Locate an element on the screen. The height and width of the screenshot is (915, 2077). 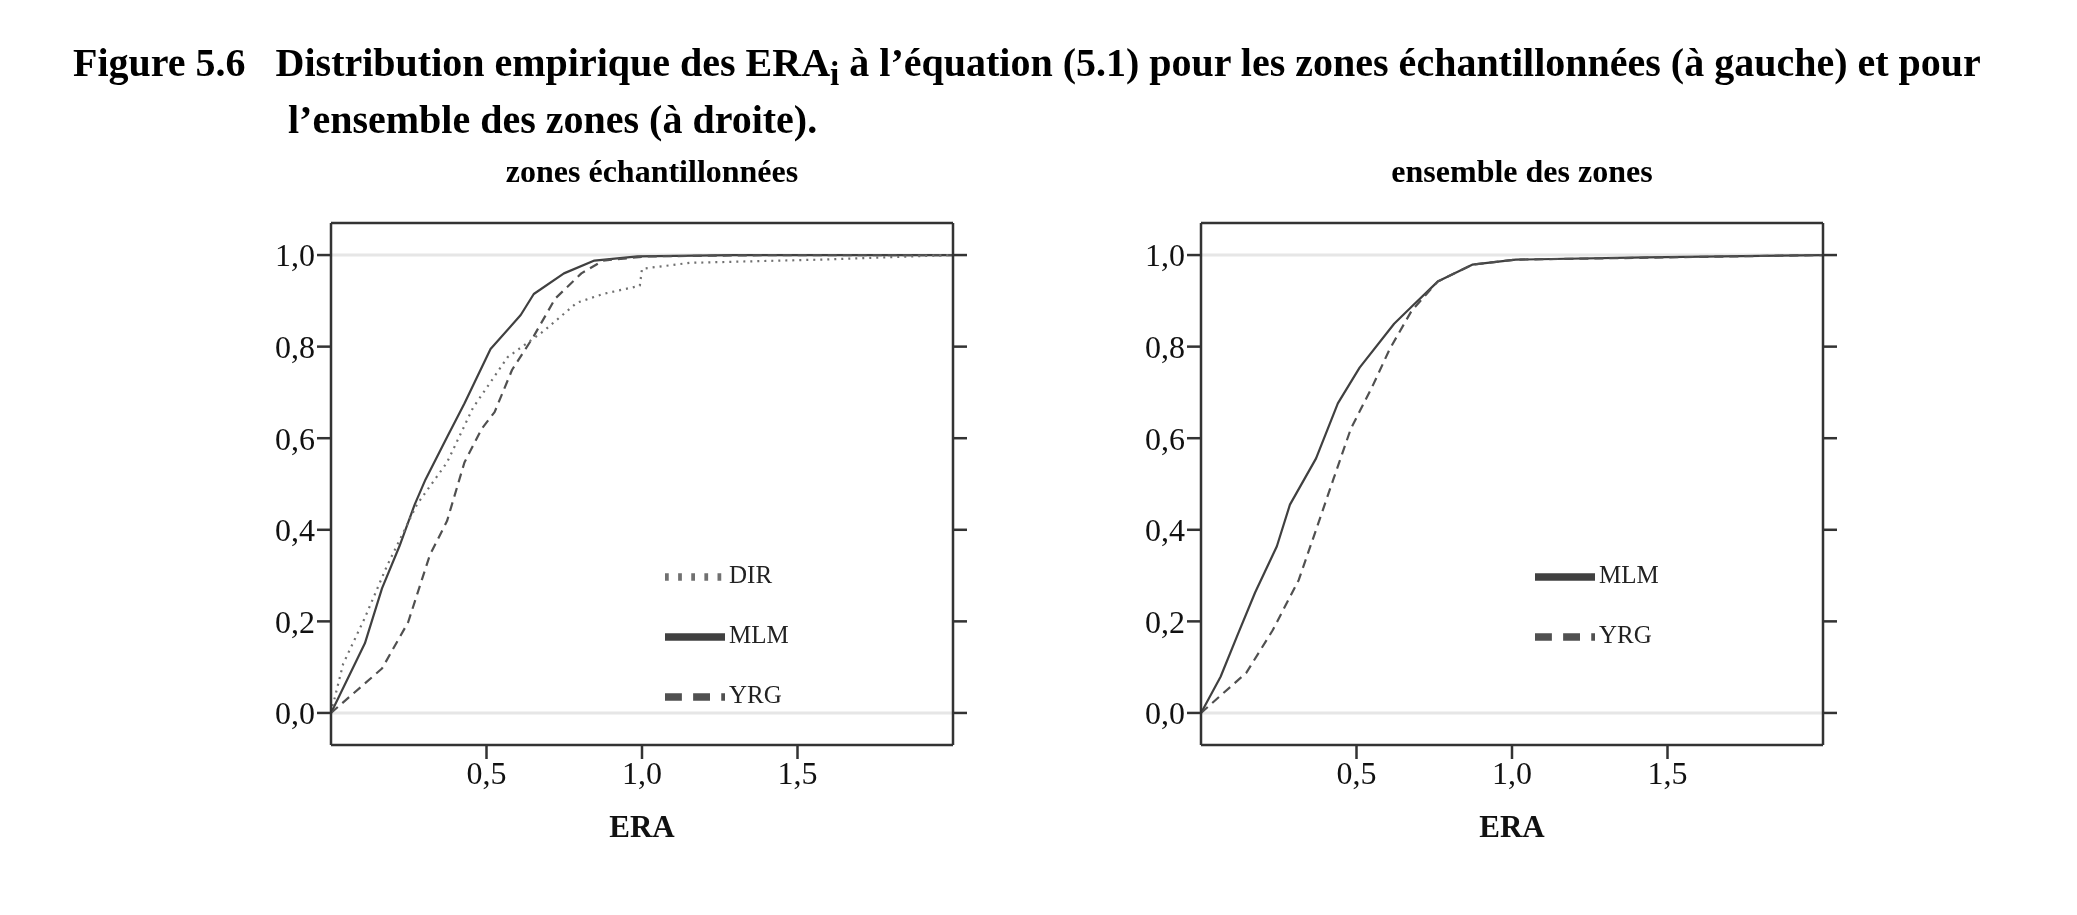
legend-label: DIR is located at coordinates (751, 574).